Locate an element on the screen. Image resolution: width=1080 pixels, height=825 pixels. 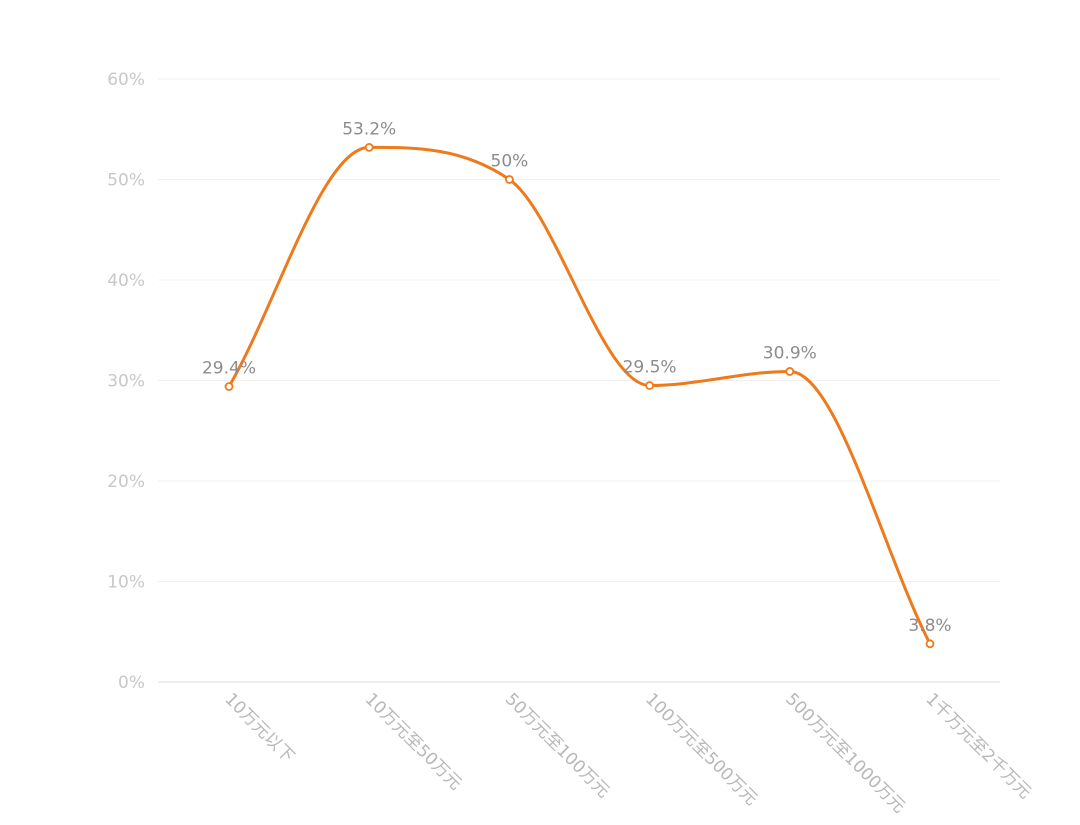
data-label: 29.5% is located at coordinates (650, 368).